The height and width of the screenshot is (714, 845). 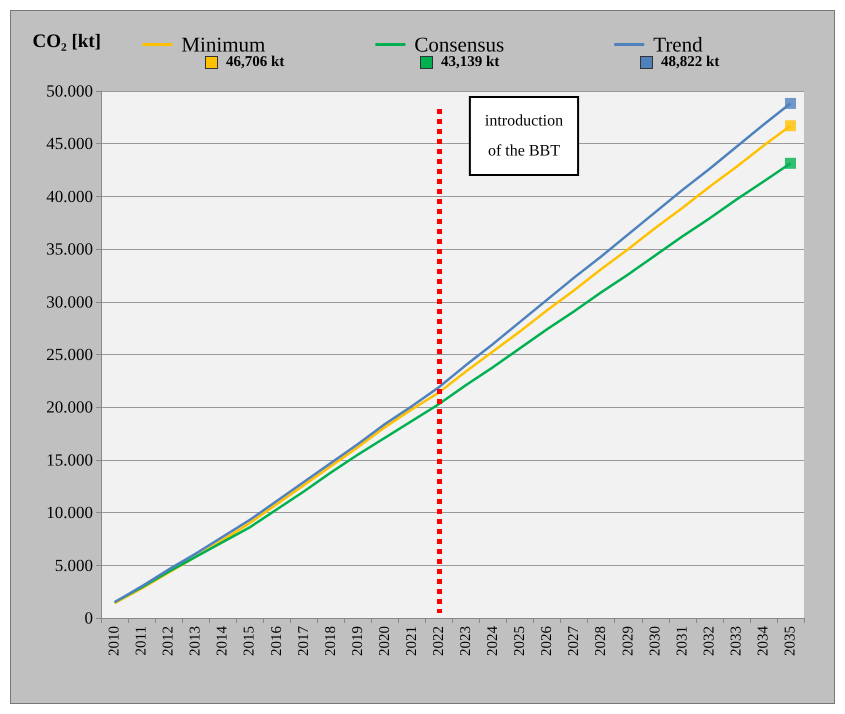 What do you see at coordinates (69, 196) in the screenshot?
I see `y-tick-label: 40.000` at bounding box center [69, 196].